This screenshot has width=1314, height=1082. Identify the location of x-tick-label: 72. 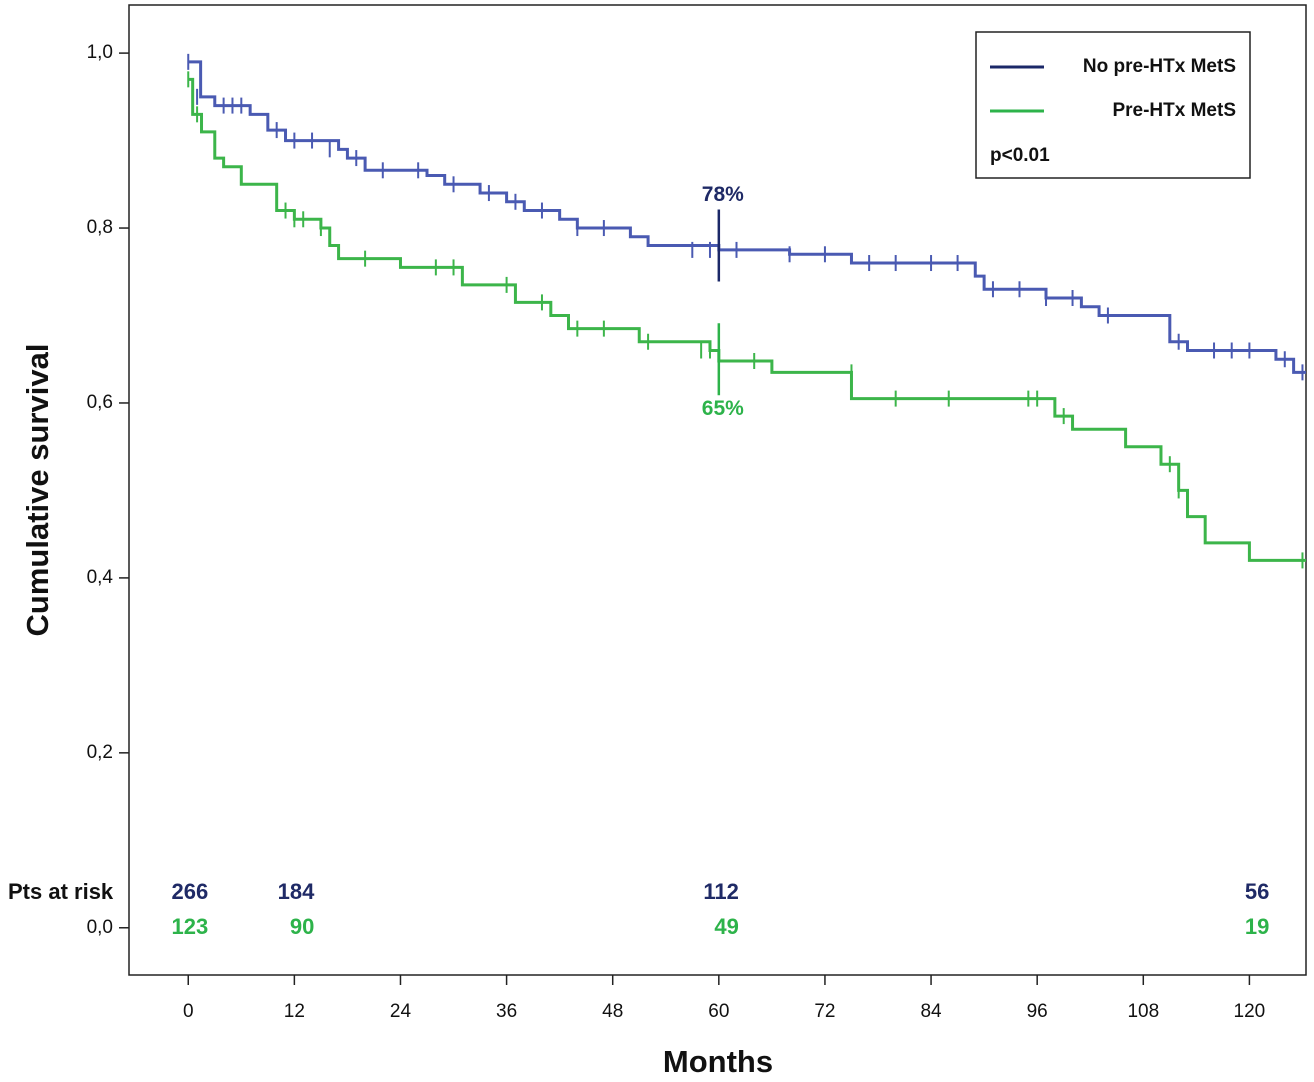
(824, 1011).